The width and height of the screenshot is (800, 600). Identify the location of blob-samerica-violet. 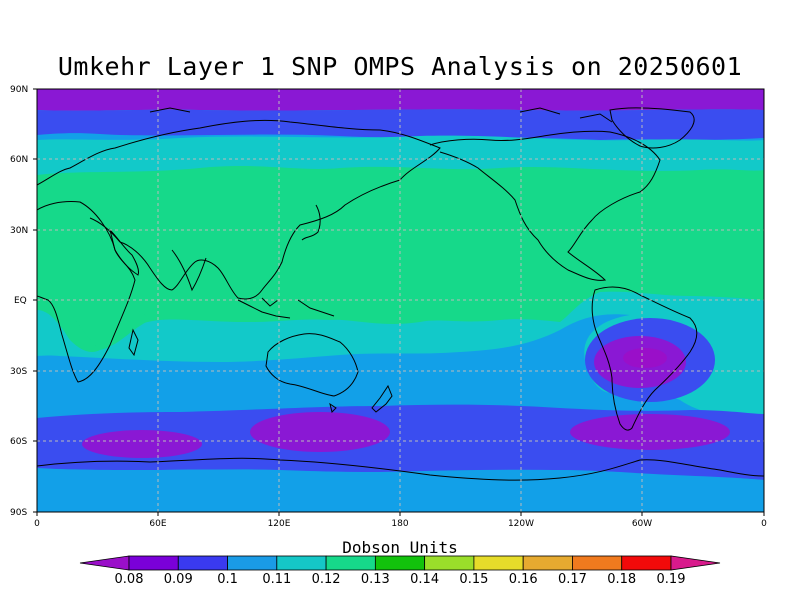
(645, 358).